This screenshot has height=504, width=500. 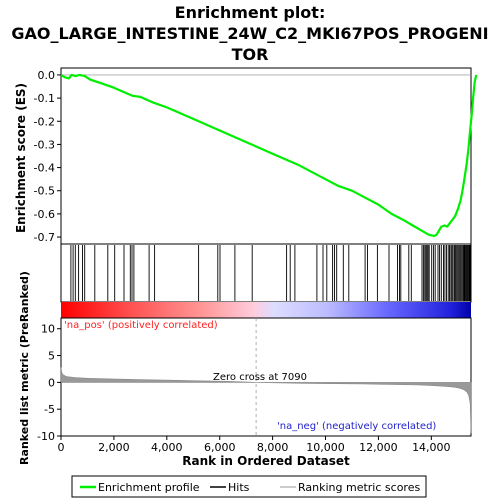 I want to click on metric-y-tick-label: -5, so click(x=49, y=409).